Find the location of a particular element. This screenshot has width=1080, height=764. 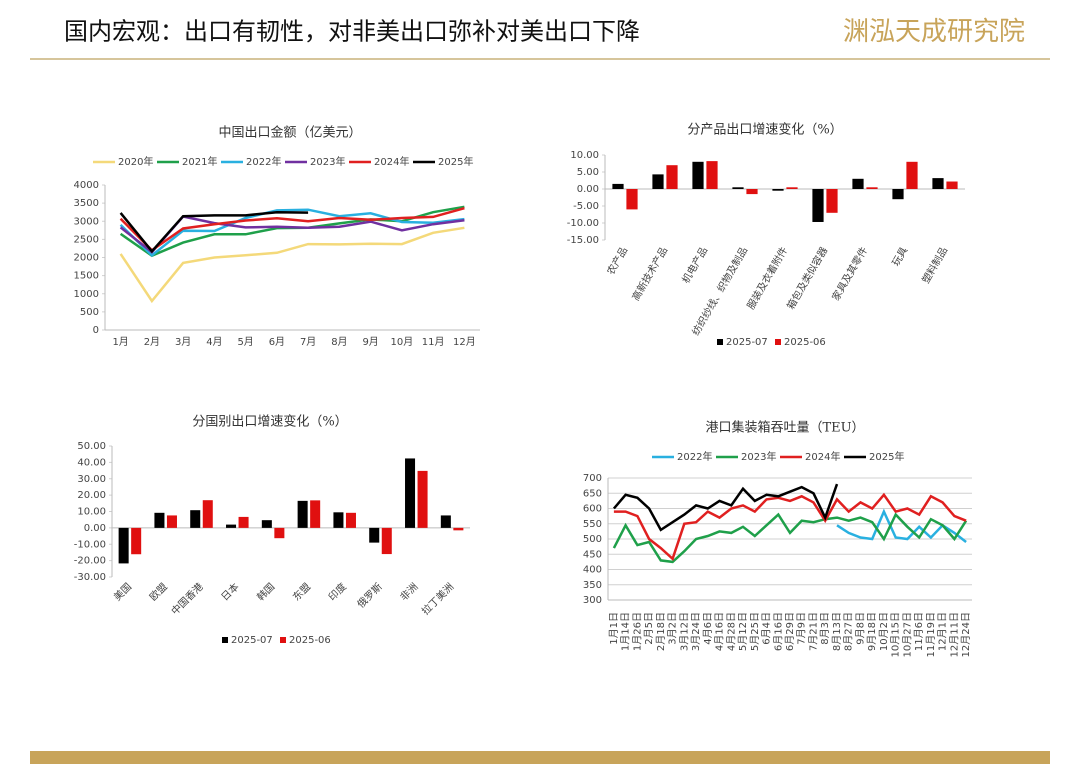

y-tick-label: 550 is located at coordinates (592, 524).